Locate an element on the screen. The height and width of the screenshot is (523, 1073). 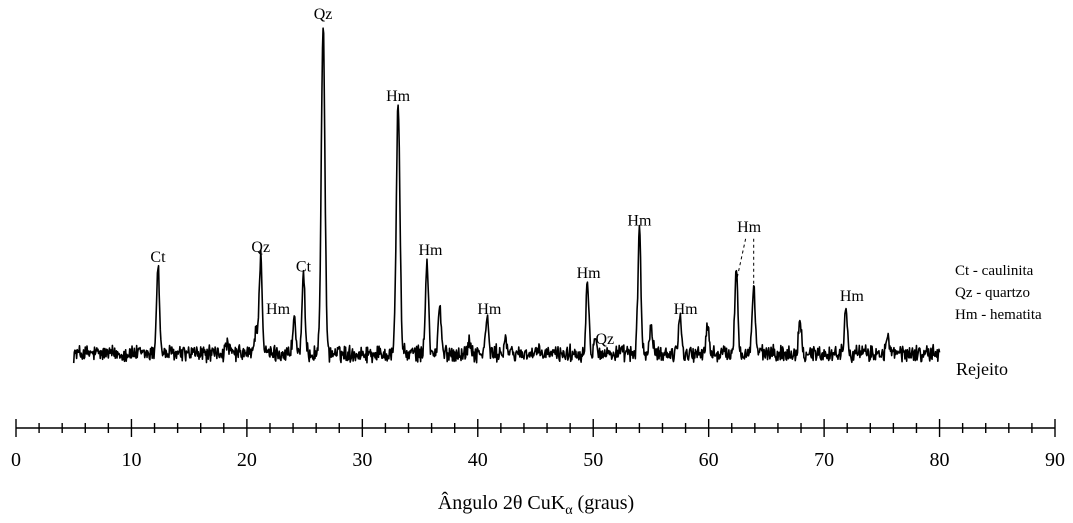
x-tick-label: 60 is located at coordinates (709, 460).